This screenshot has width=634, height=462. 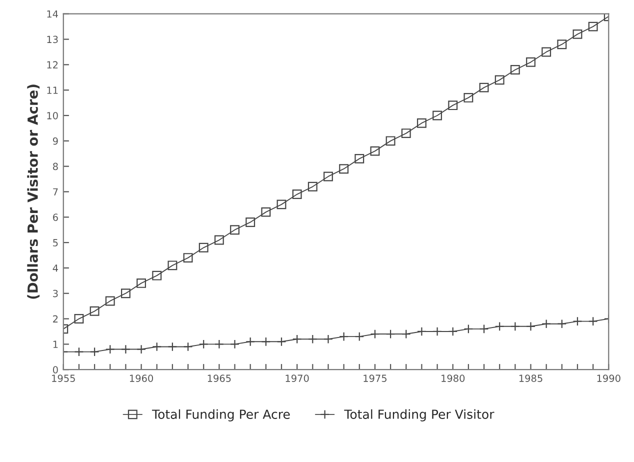 I want to click on x-tick-label: 1985, so click(x=530, y=378).